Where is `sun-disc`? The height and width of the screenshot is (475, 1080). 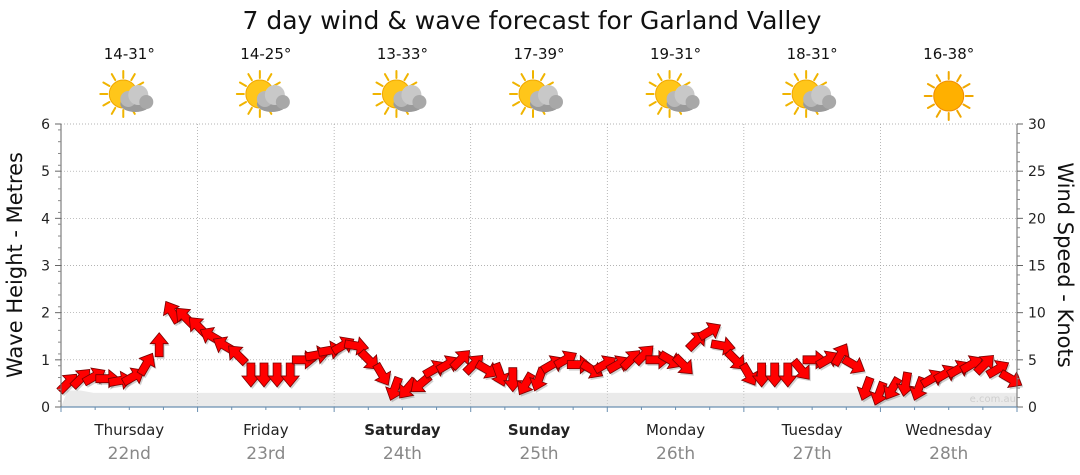
sun-disc is located at coordinates (949, 96).